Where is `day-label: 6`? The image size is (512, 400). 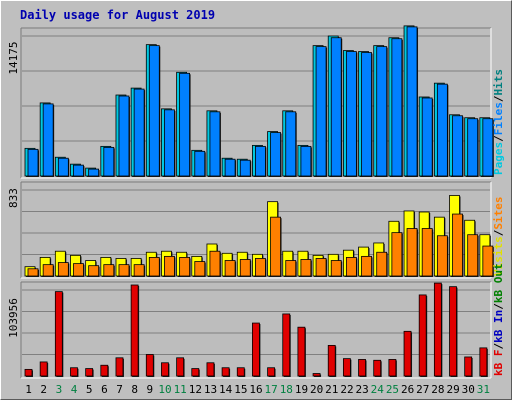
day-label: 6 is located at coordinates (104, 389).